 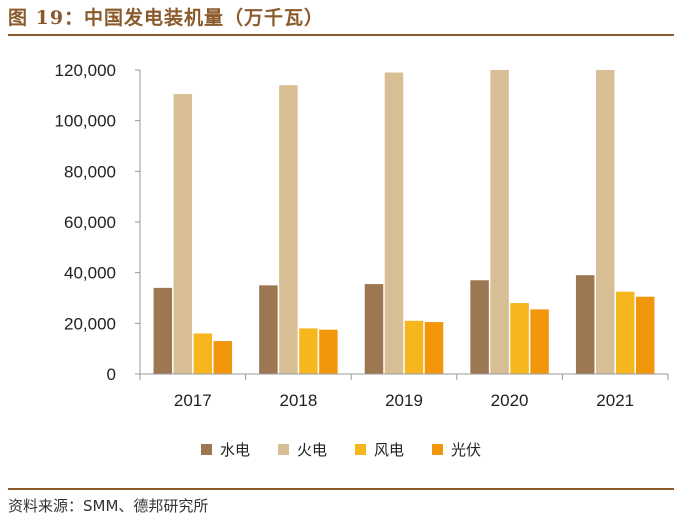 What do you see at coordinates (298, 400) in the screenshot?
I see `x-tick-label: 2018` at bounding box center [298, 400].